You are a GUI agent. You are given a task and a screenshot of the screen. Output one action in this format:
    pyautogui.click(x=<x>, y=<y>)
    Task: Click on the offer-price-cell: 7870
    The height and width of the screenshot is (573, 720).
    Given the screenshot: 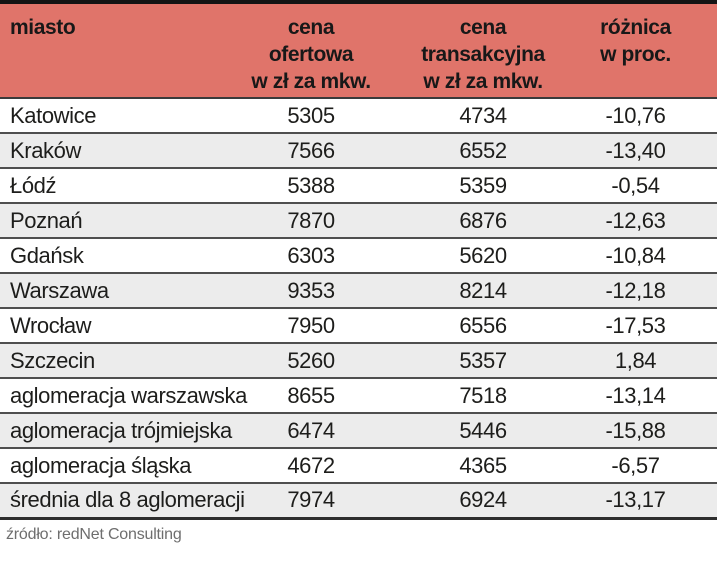 What is the action you would take?
    pyautogui.click(x=311, y=221)
    